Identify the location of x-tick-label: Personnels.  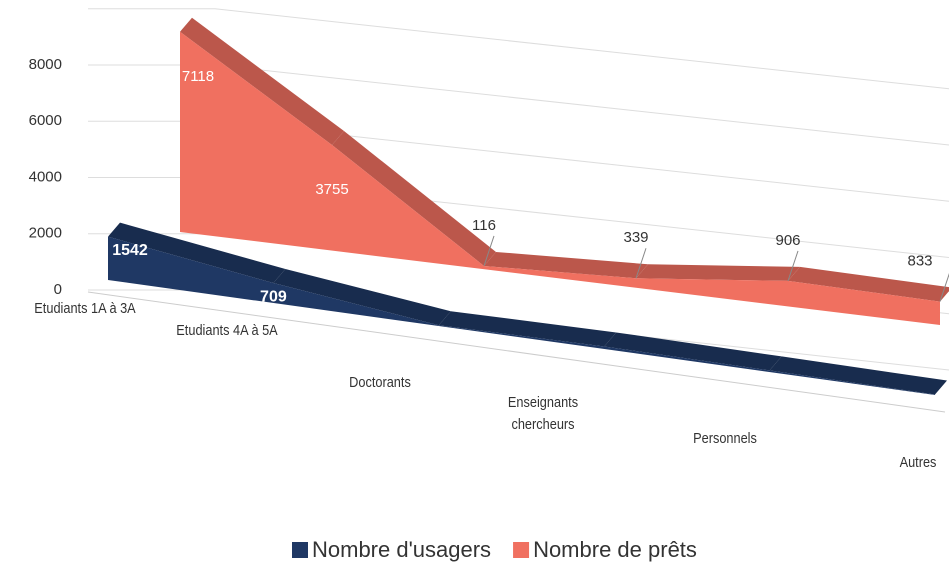
(725, 438).